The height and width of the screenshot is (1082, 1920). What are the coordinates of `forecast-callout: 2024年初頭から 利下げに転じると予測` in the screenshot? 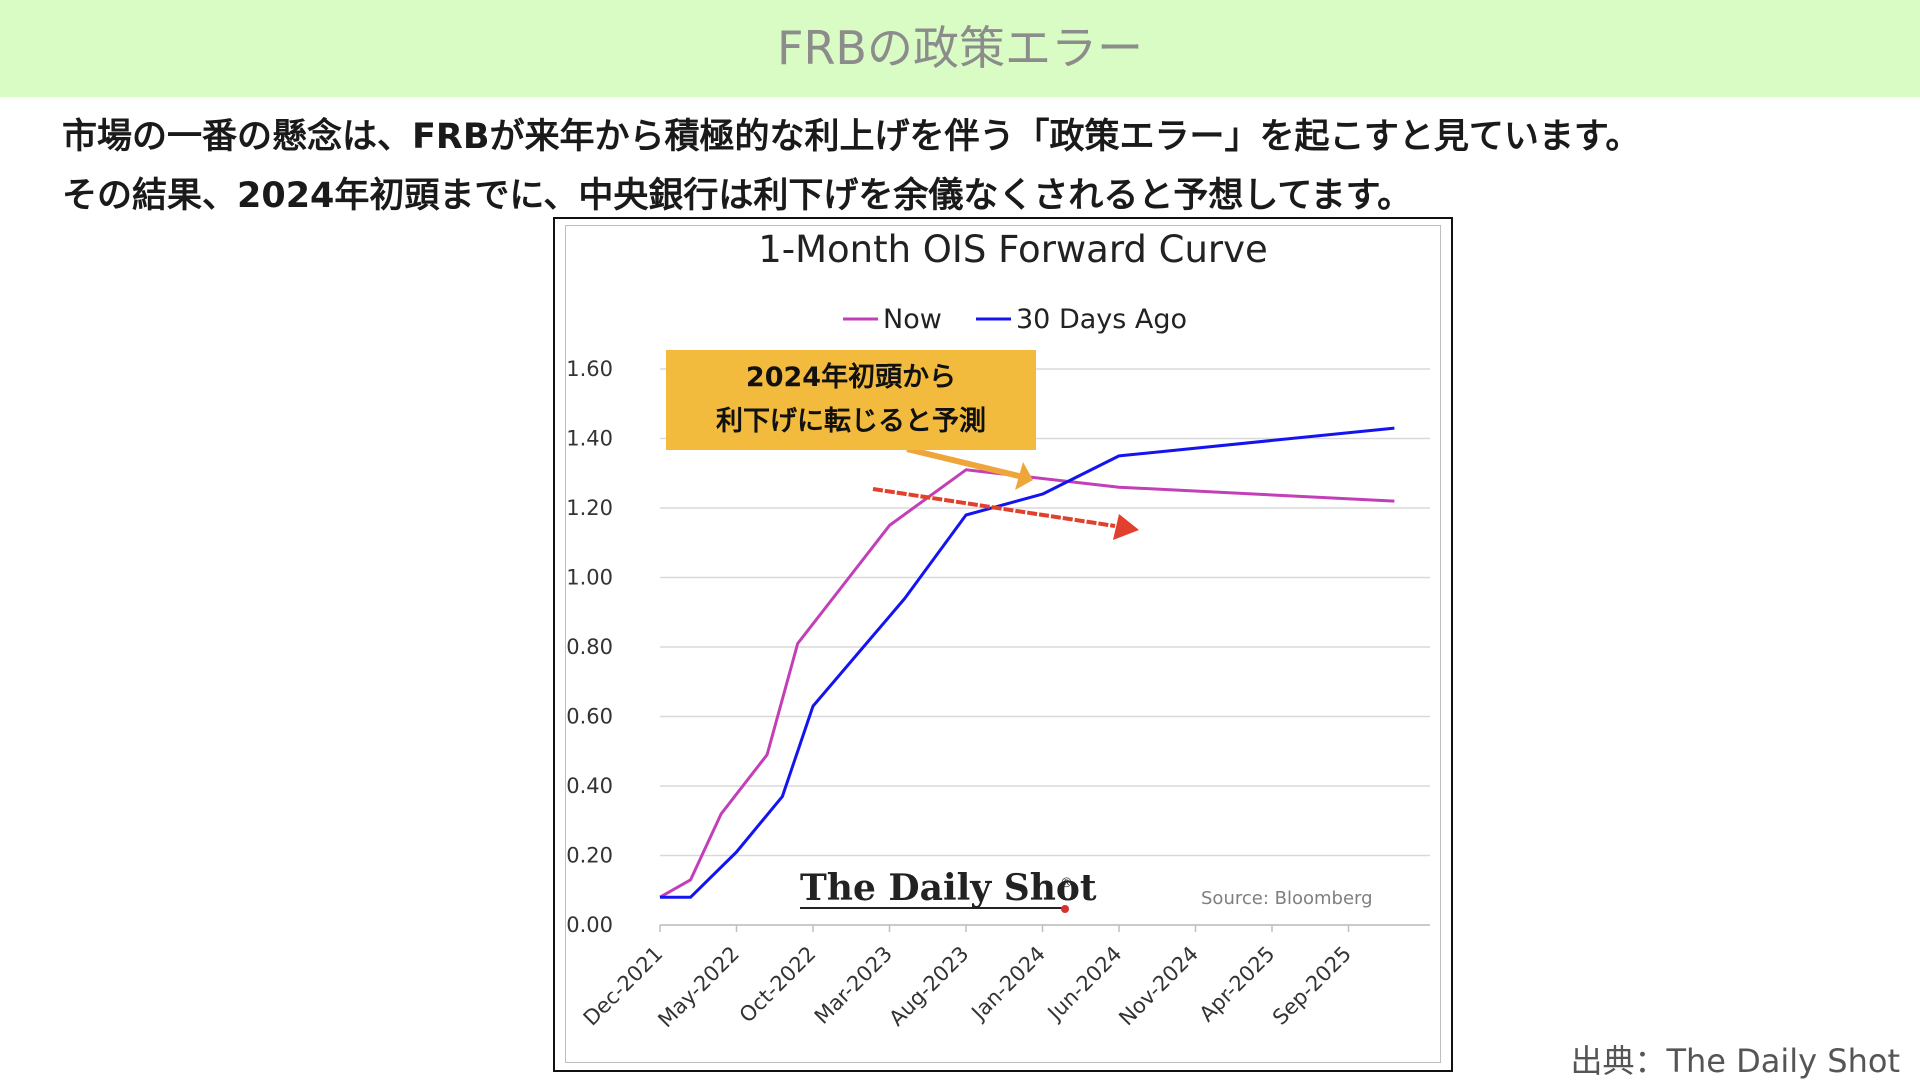 It's located at (851, 400).